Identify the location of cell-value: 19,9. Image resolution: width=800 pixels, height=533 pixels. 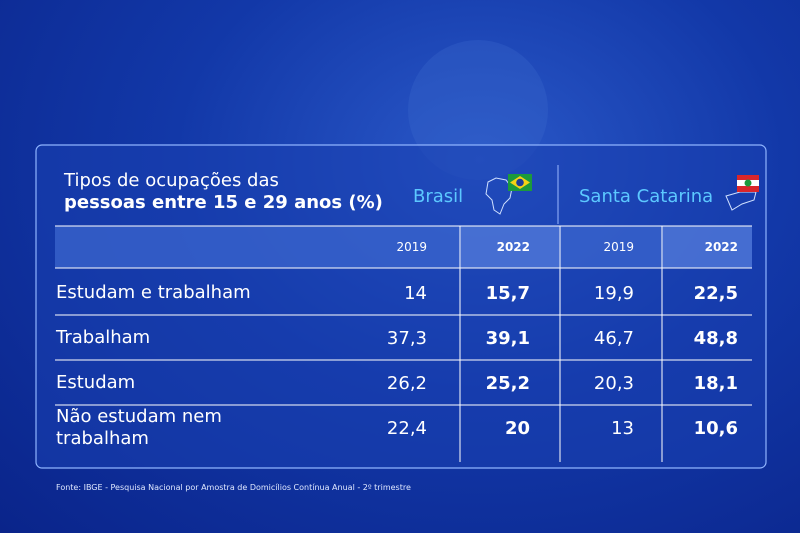
(613, 293).